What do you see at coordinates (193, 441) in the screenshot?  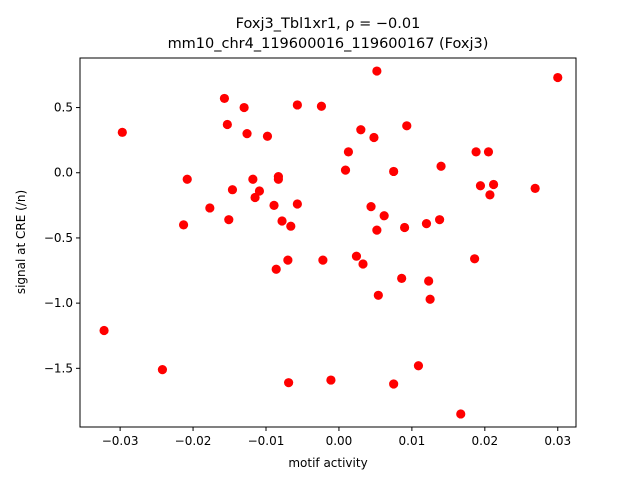 I see `x-tick-label: −0.02` at bounding box center [193, 441].